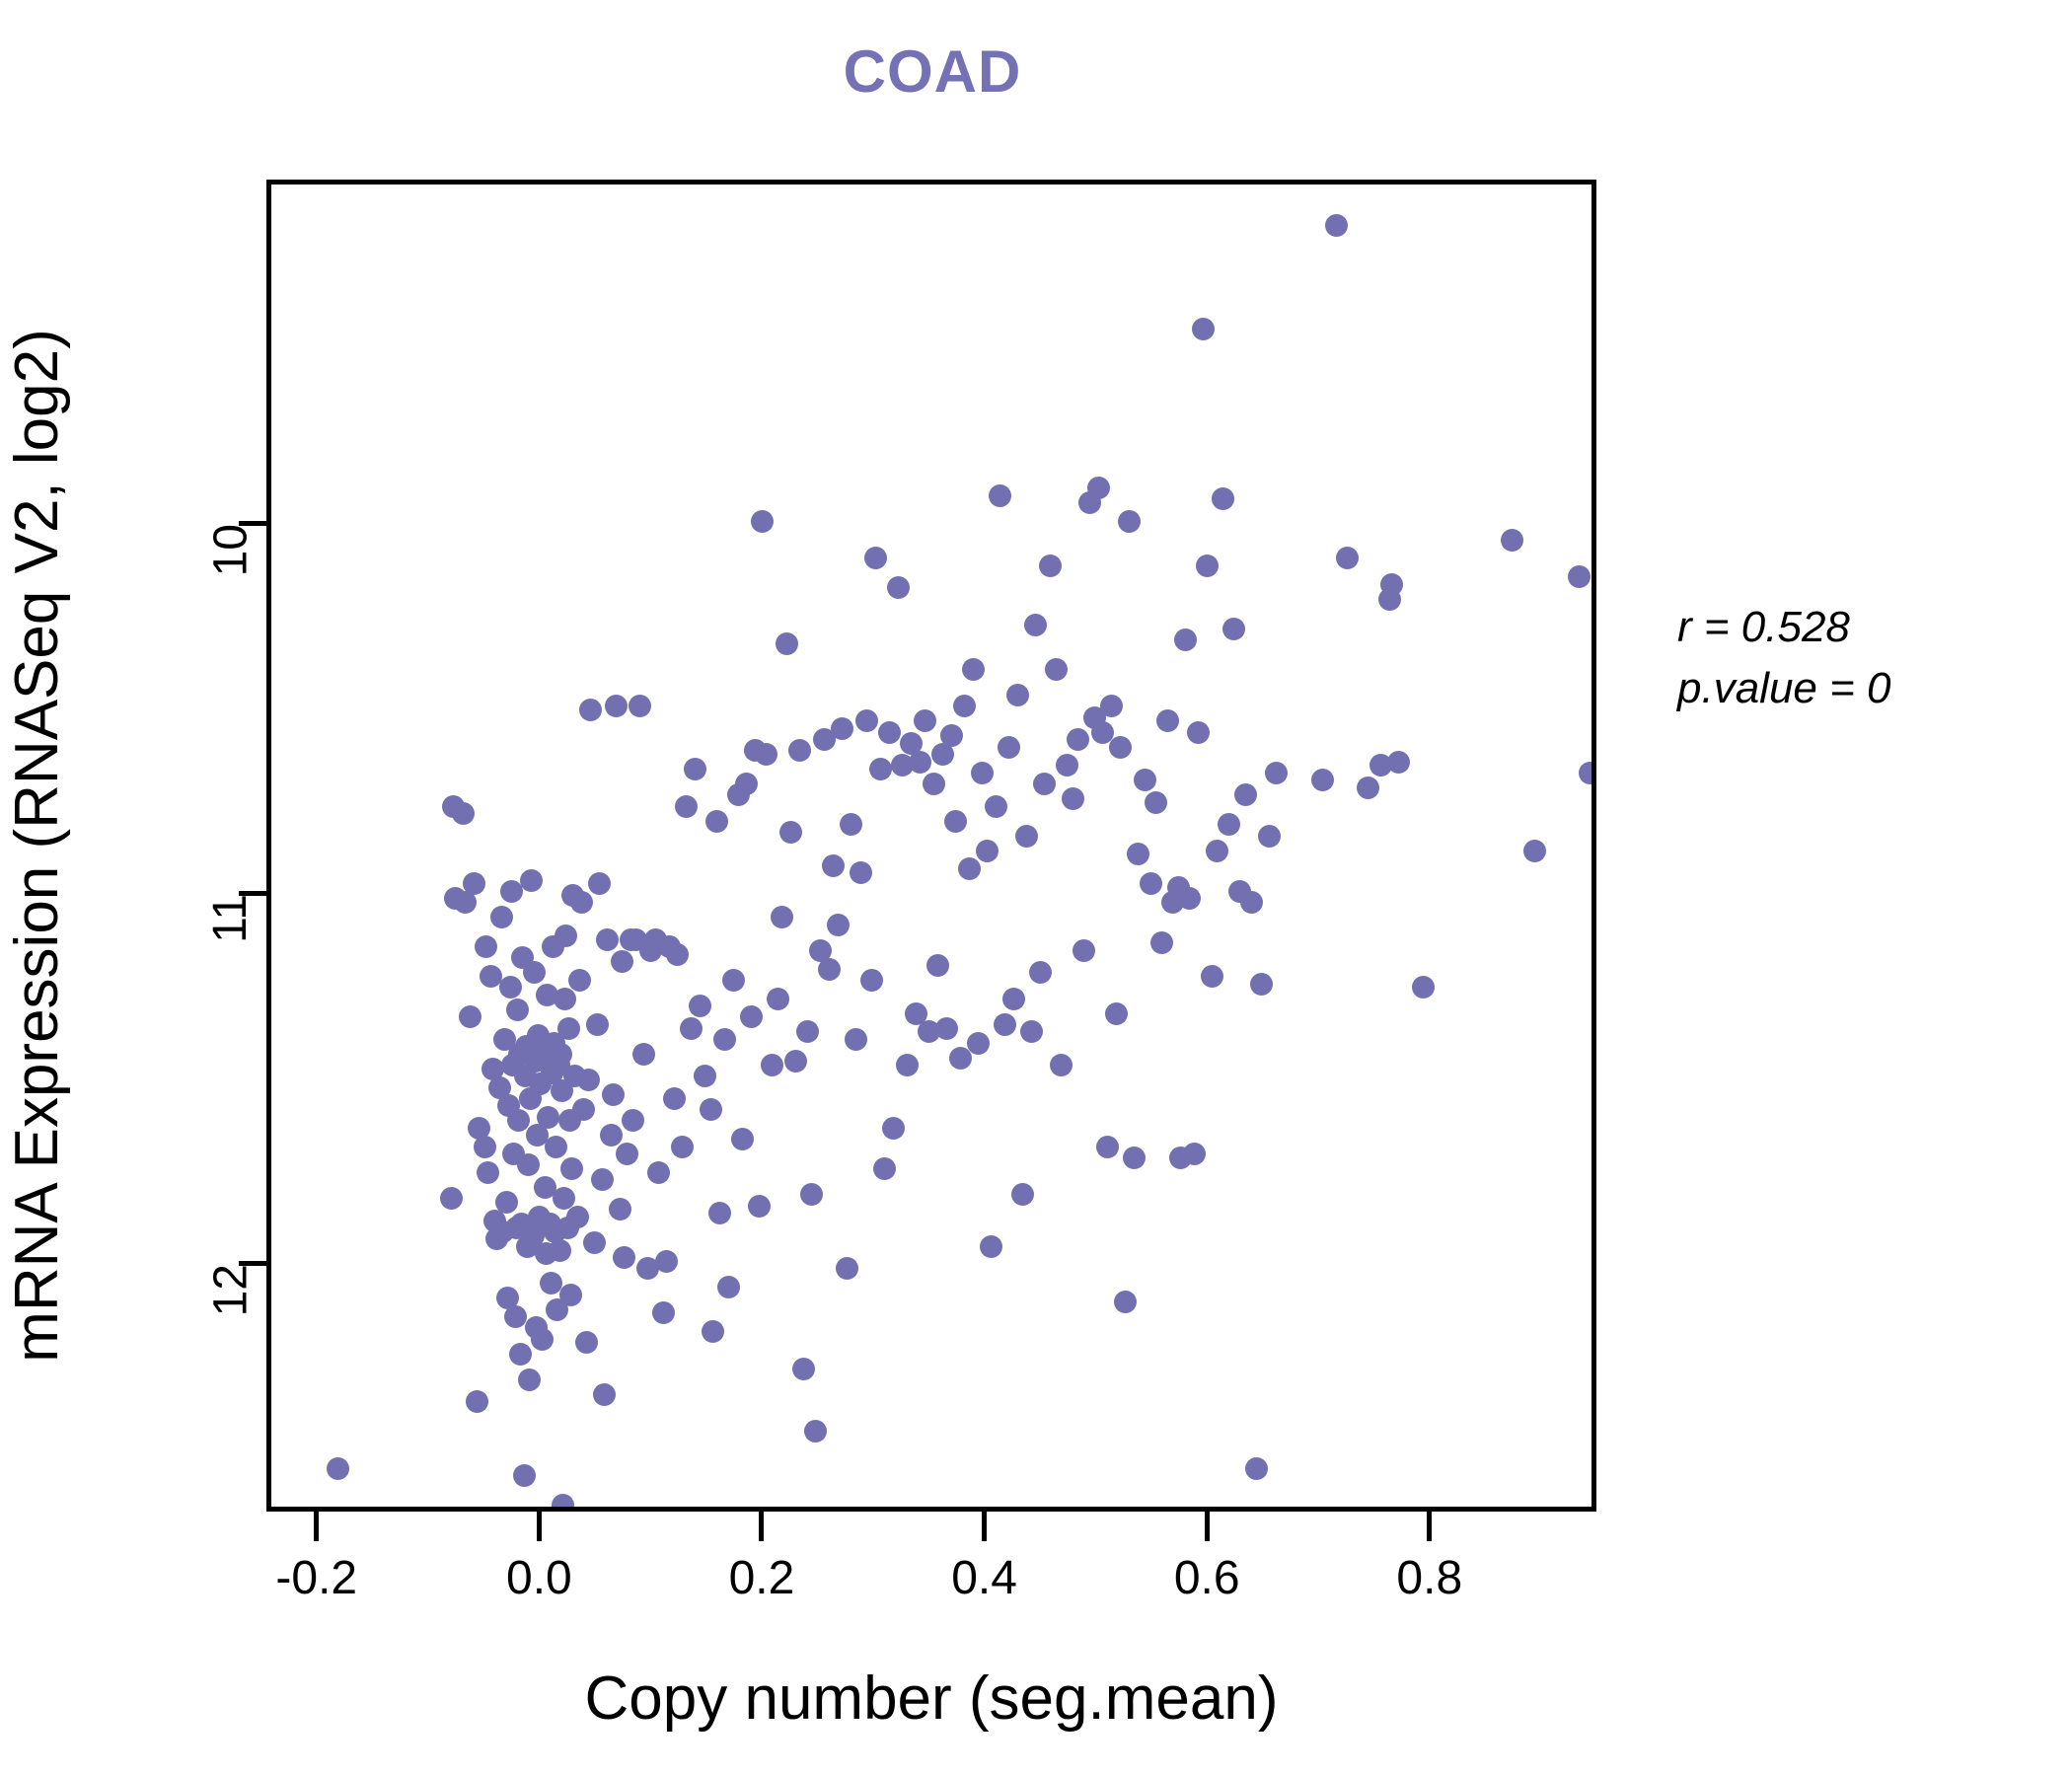 The width and height of the screenshot is (2072, 1776). What do you see at coordinates (1430, 1578) in the screenshot?
I see `x-tick-label: 0.8` at bounding box center [1430, 1578].